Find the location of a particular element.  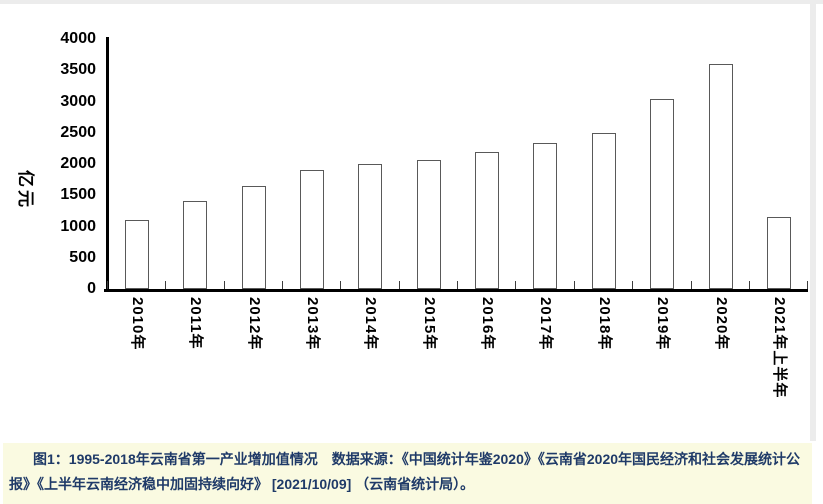

bar-2011年 is located at coordinates (195, 244).